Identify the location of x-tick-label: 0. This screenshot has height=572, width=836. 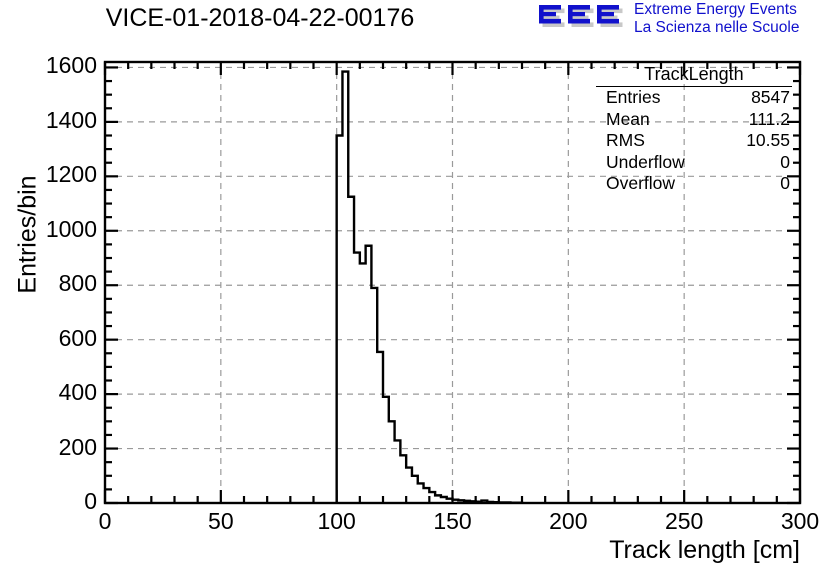
(105, 521).